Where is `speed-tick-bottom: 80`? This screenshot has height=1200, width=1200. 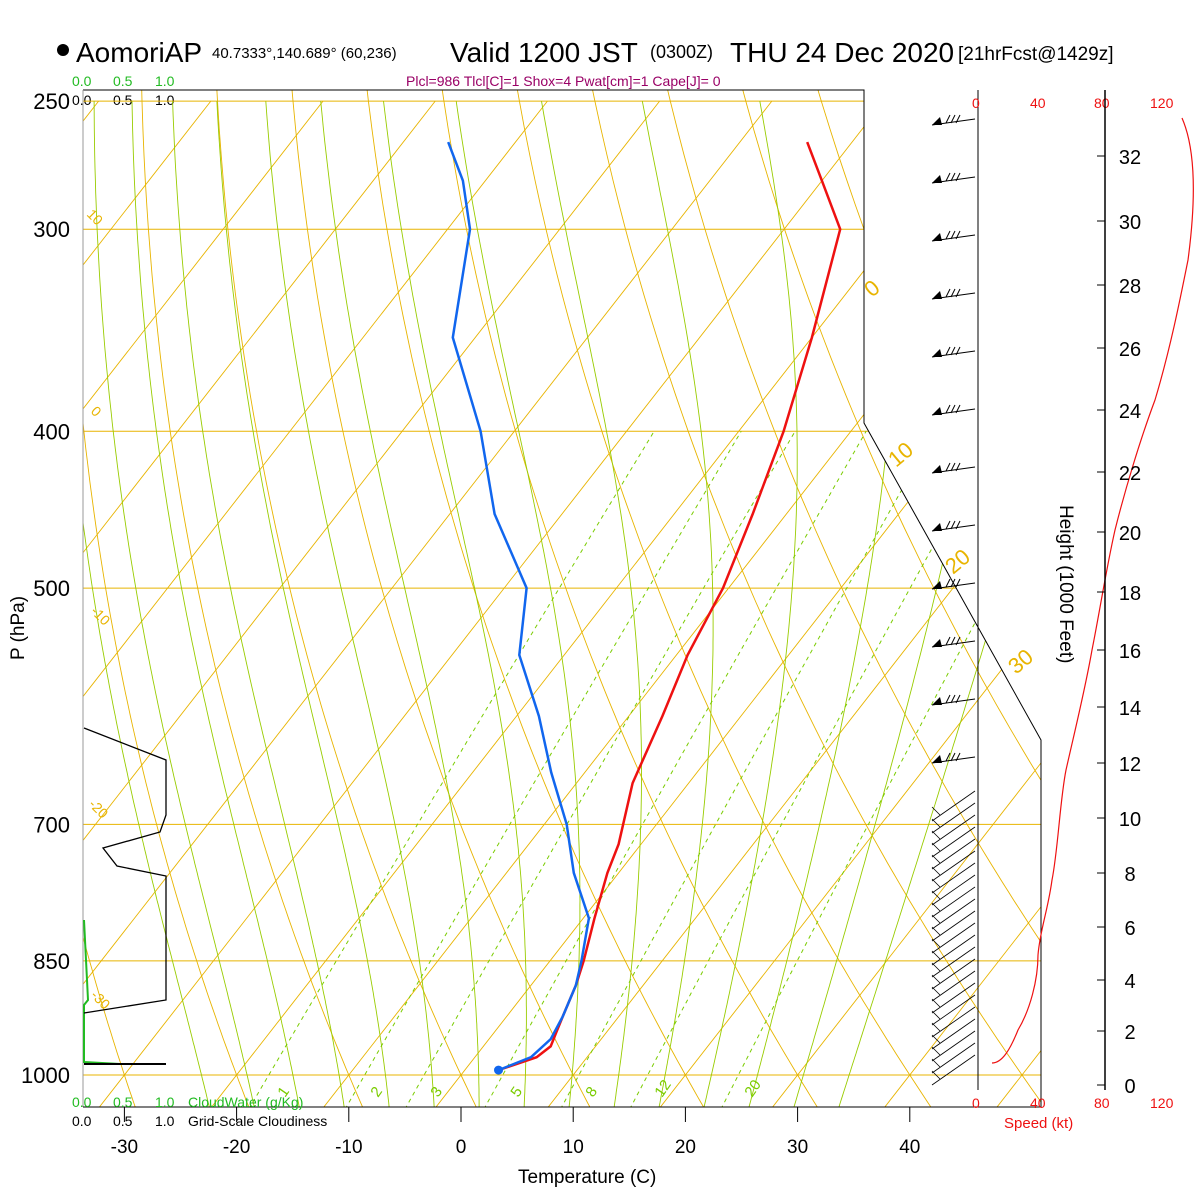
speed-tick-bottom: 80 is located at coordinates (1102, 1103).